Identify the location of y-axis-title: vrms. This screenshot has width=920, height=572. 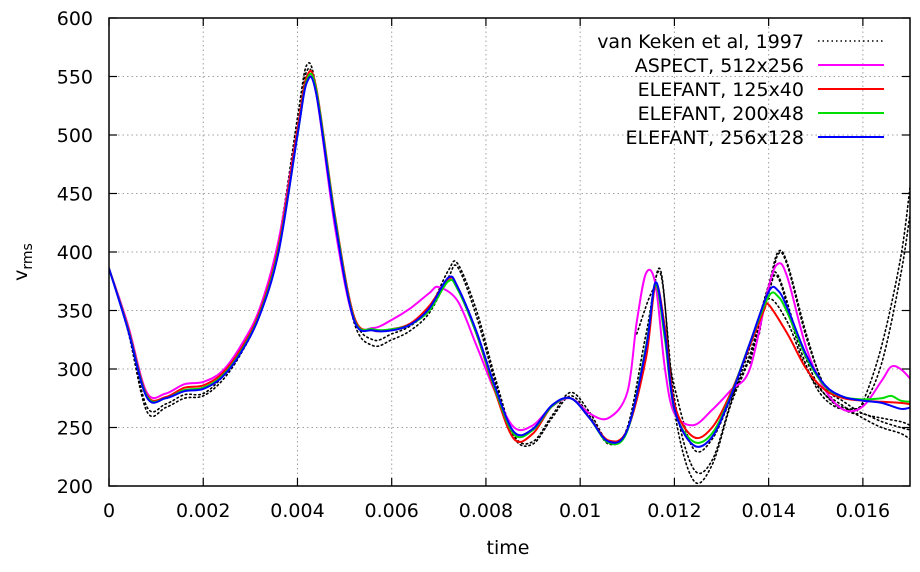
(23, 262).